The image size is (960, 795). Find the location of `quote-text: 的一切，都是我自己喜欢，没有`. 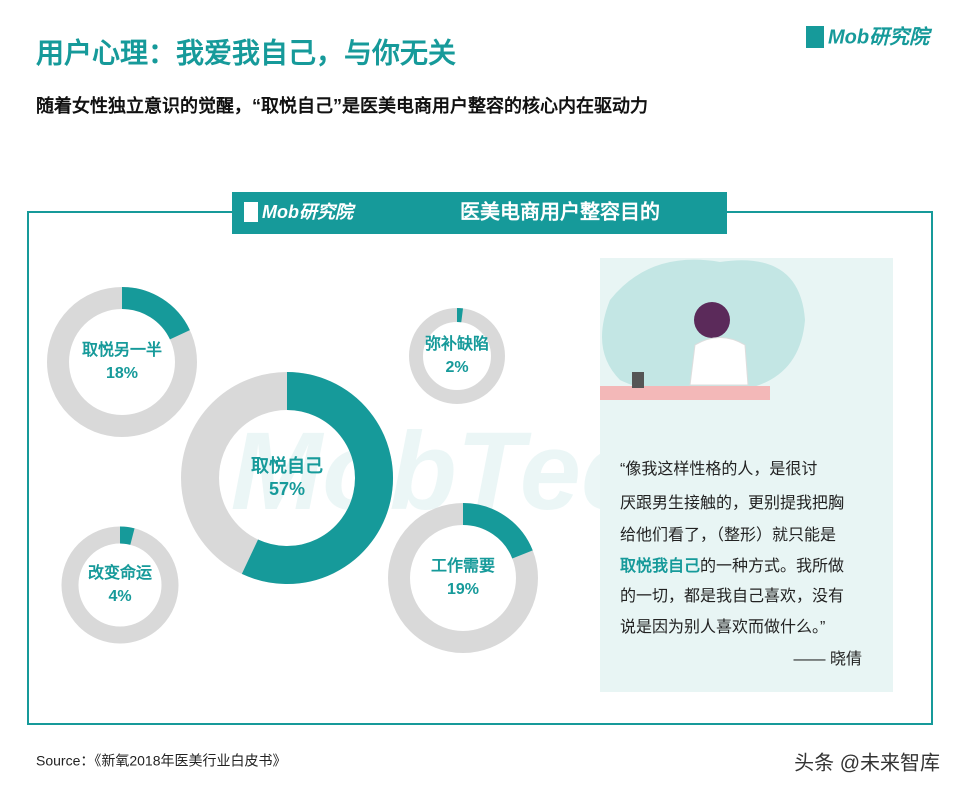

quote-text: 的一切，都是我自己喜欢，没有 is located at coordinates (732, 596).